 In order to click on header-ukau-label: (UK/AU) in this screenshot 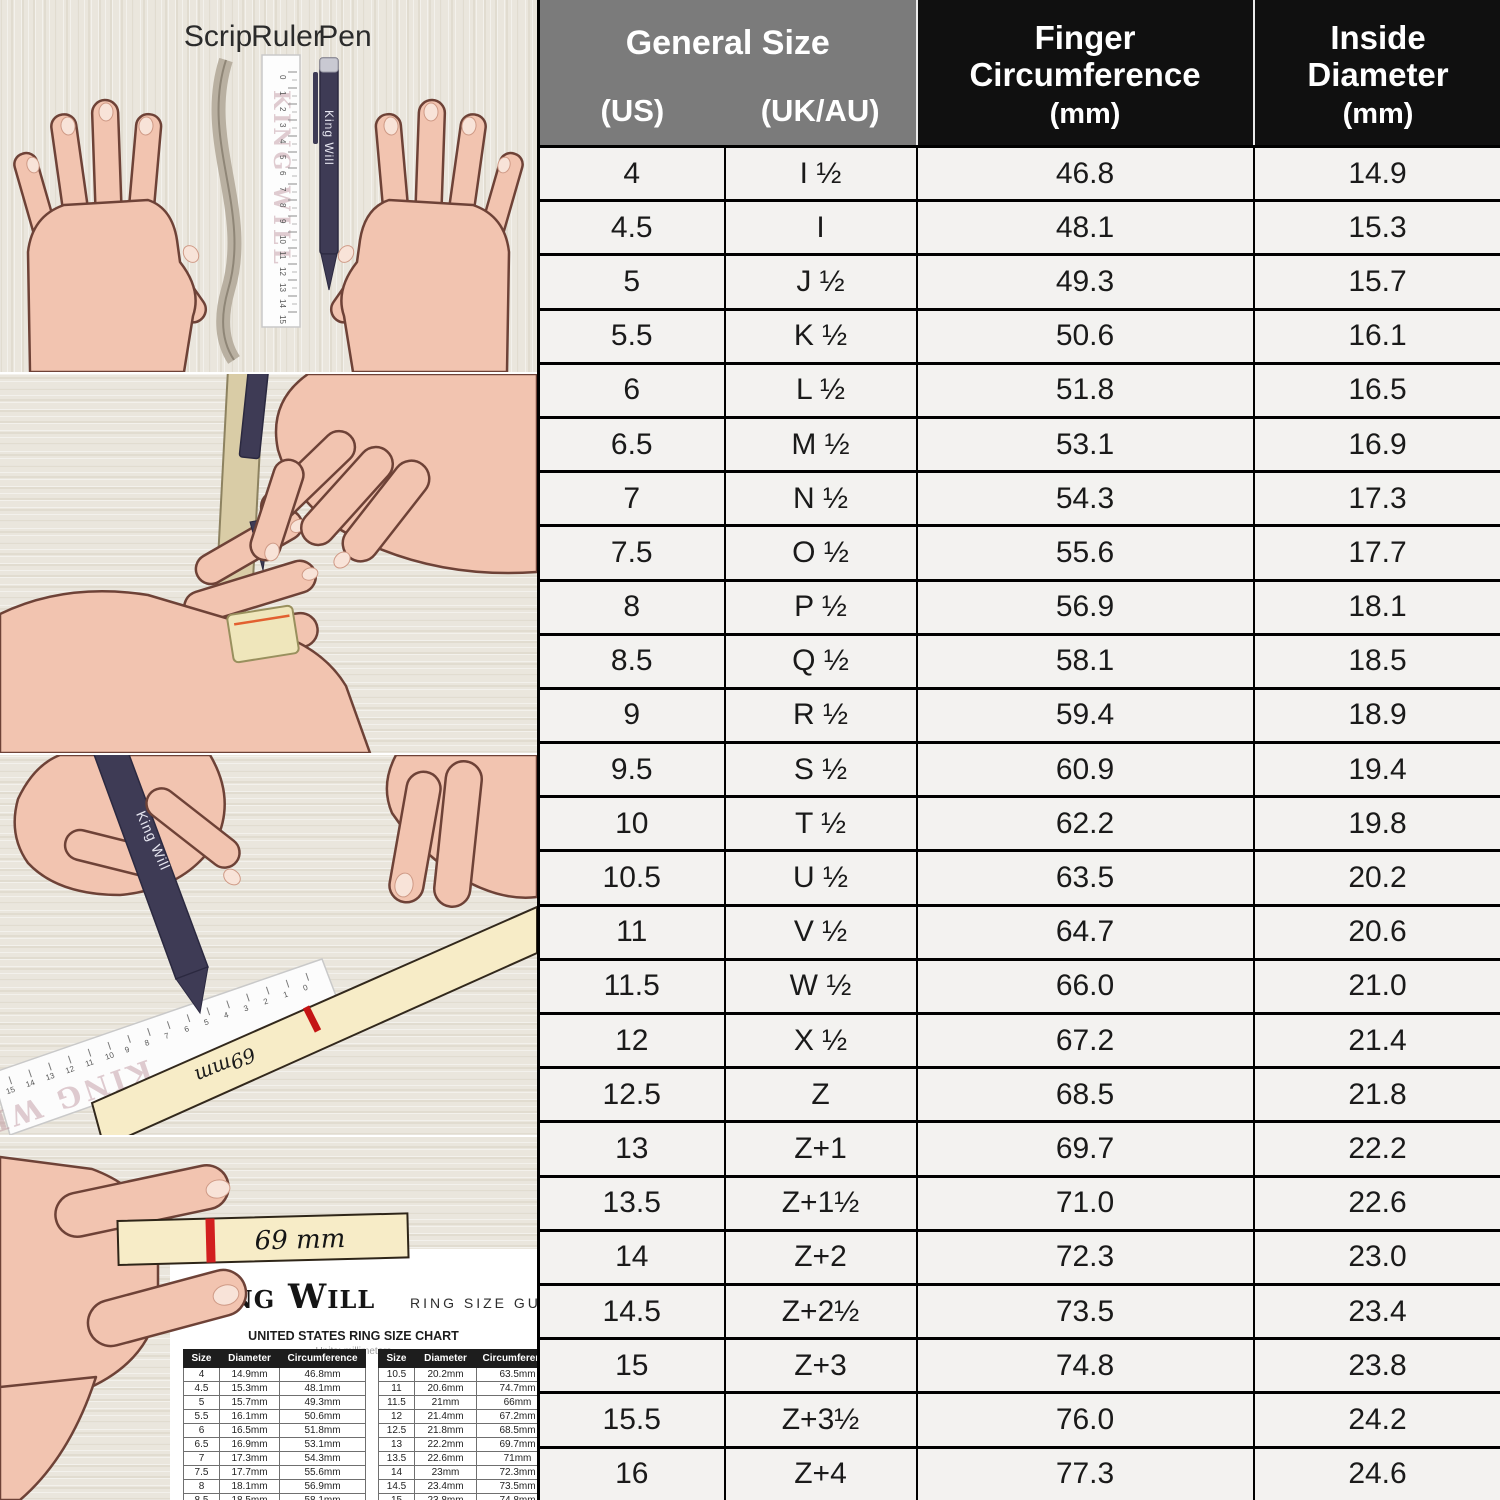, I will do `click(820, 110)`.